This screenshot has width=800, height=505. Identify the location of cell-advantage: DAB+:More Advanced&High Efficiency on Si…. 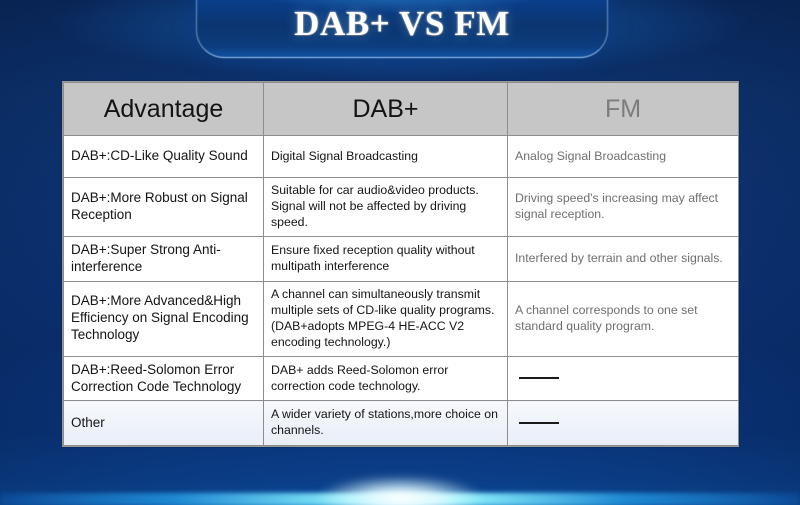
(163, 318).